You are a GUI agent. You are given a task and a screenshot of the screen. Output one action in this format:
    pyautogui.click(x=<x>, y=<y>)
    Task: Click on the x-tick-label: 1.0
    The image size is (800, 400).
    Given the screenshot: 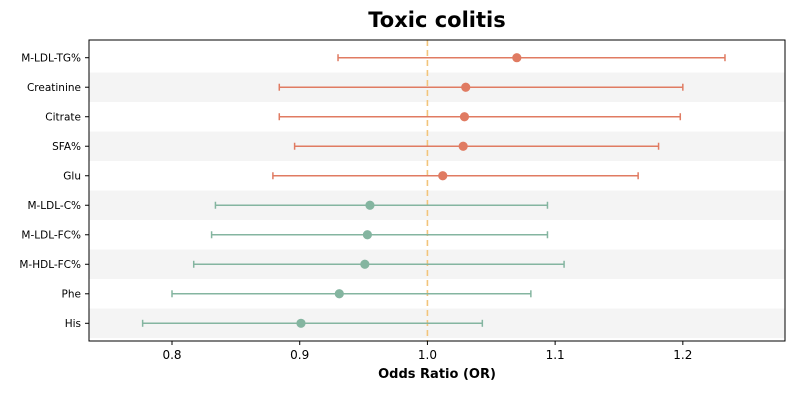 What is the action you would take?
    pyautogui.click(x=427, y=355)
    